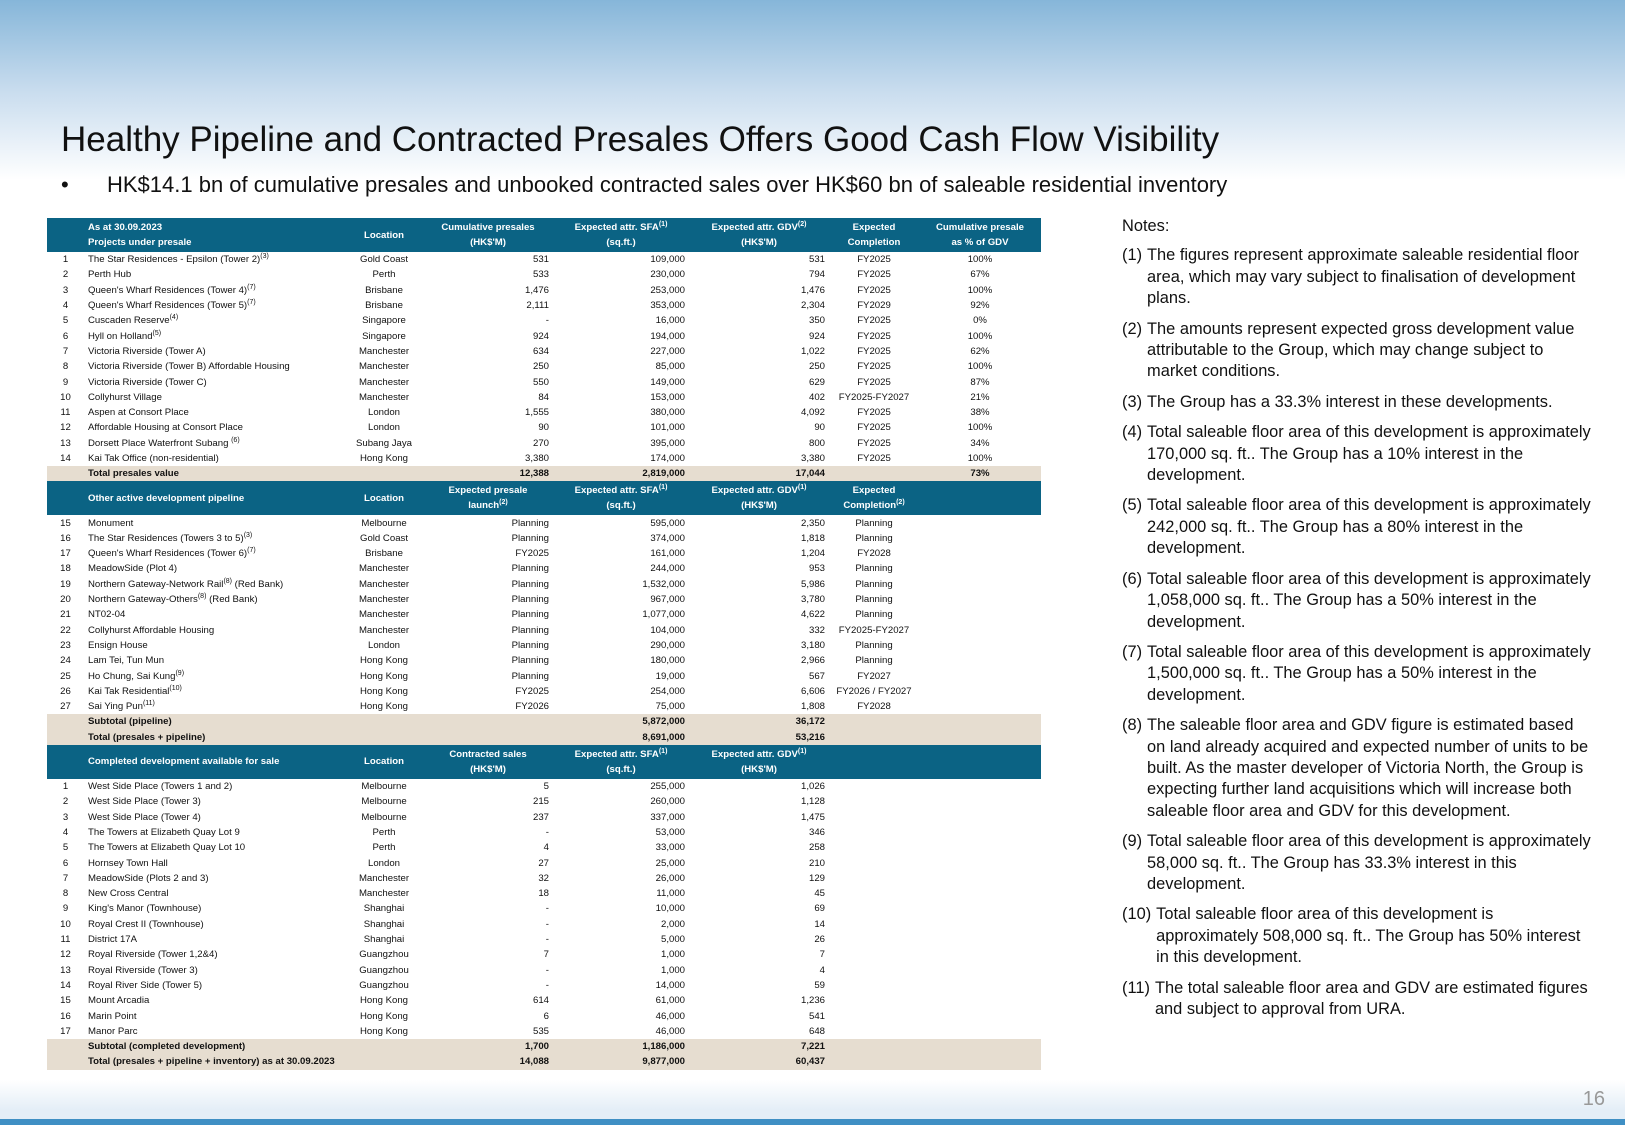 Image resolution: width=1625 pixels, height=1125 pixels. I want to click on text: 648, so click(816, 1031).